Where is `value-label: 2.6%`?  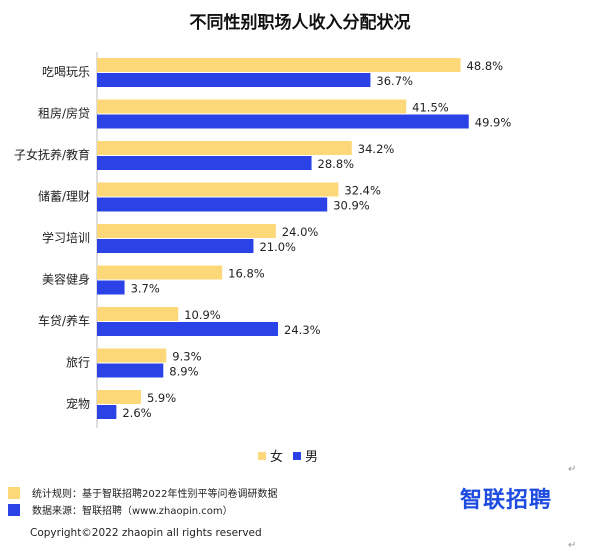 value-label: 2.6% is located at coordinates (136, 413).